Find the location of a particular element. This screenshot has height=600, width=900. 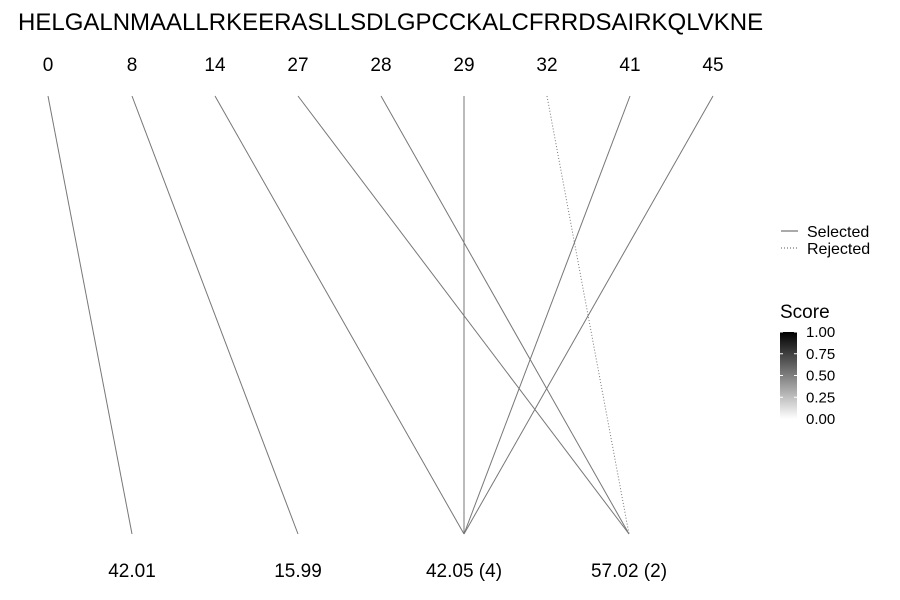

score-tick-label: 0.25 is located at coordinates (820, 397).